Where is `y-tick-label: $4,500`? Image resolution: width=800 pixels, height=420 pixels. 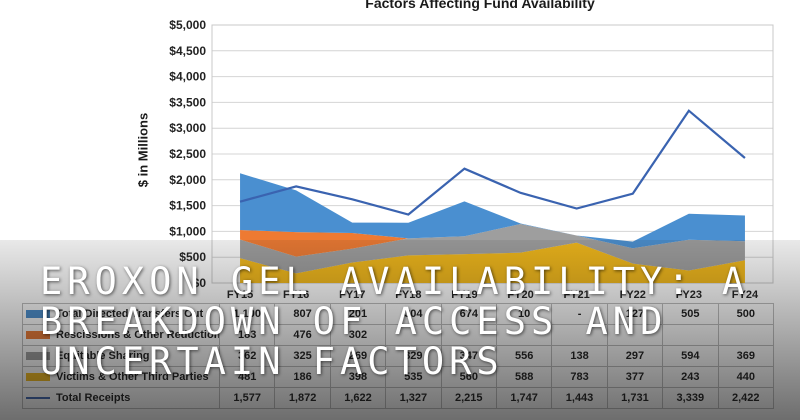 y-tick-label: $4,500 is located at coordinates (187, 51).